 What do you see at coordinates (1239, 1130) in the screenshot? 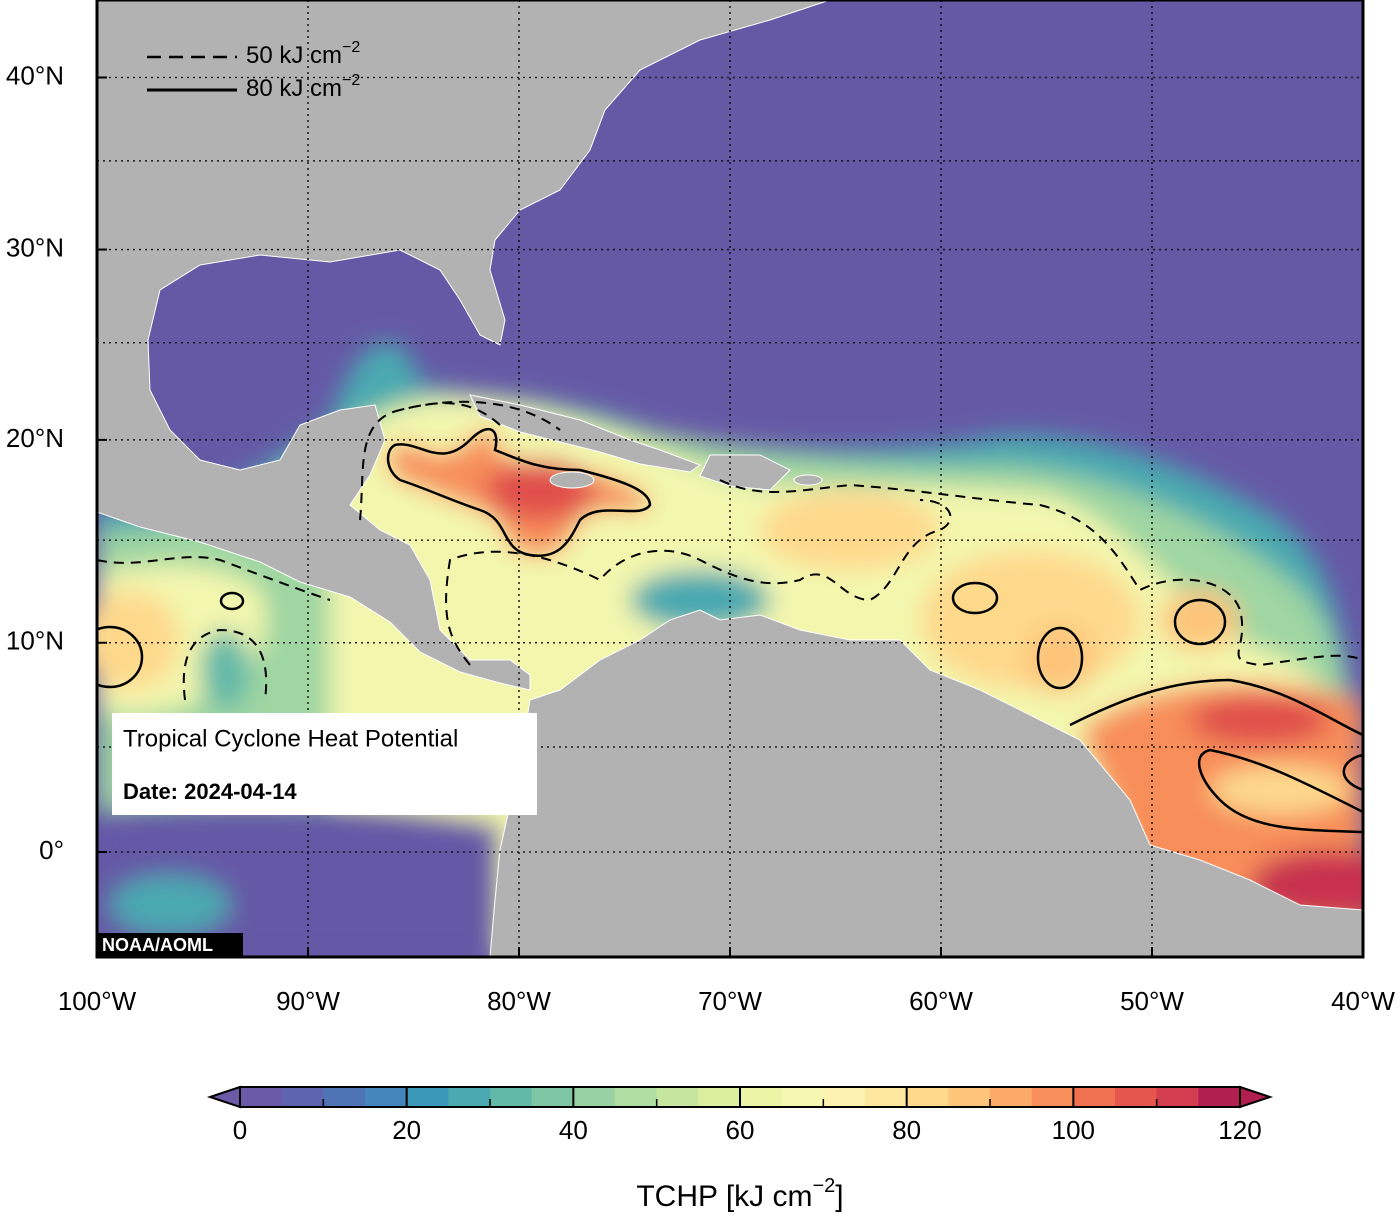
I see `colorbar-tick-label: 120` at bounding box center [1239, 1130].